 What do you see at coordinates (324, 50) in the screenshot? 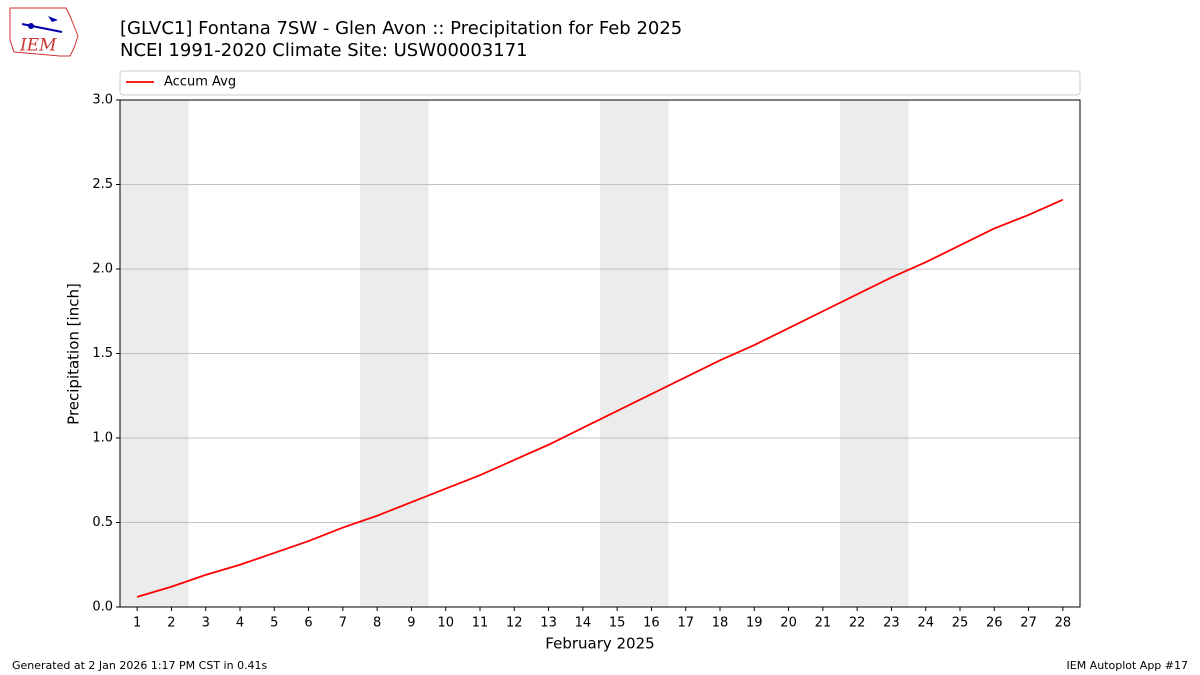
I see `chart-subtitle: NCEI 1991-2020 Climate Site: USW00003171` at bounding box center [324, 50].